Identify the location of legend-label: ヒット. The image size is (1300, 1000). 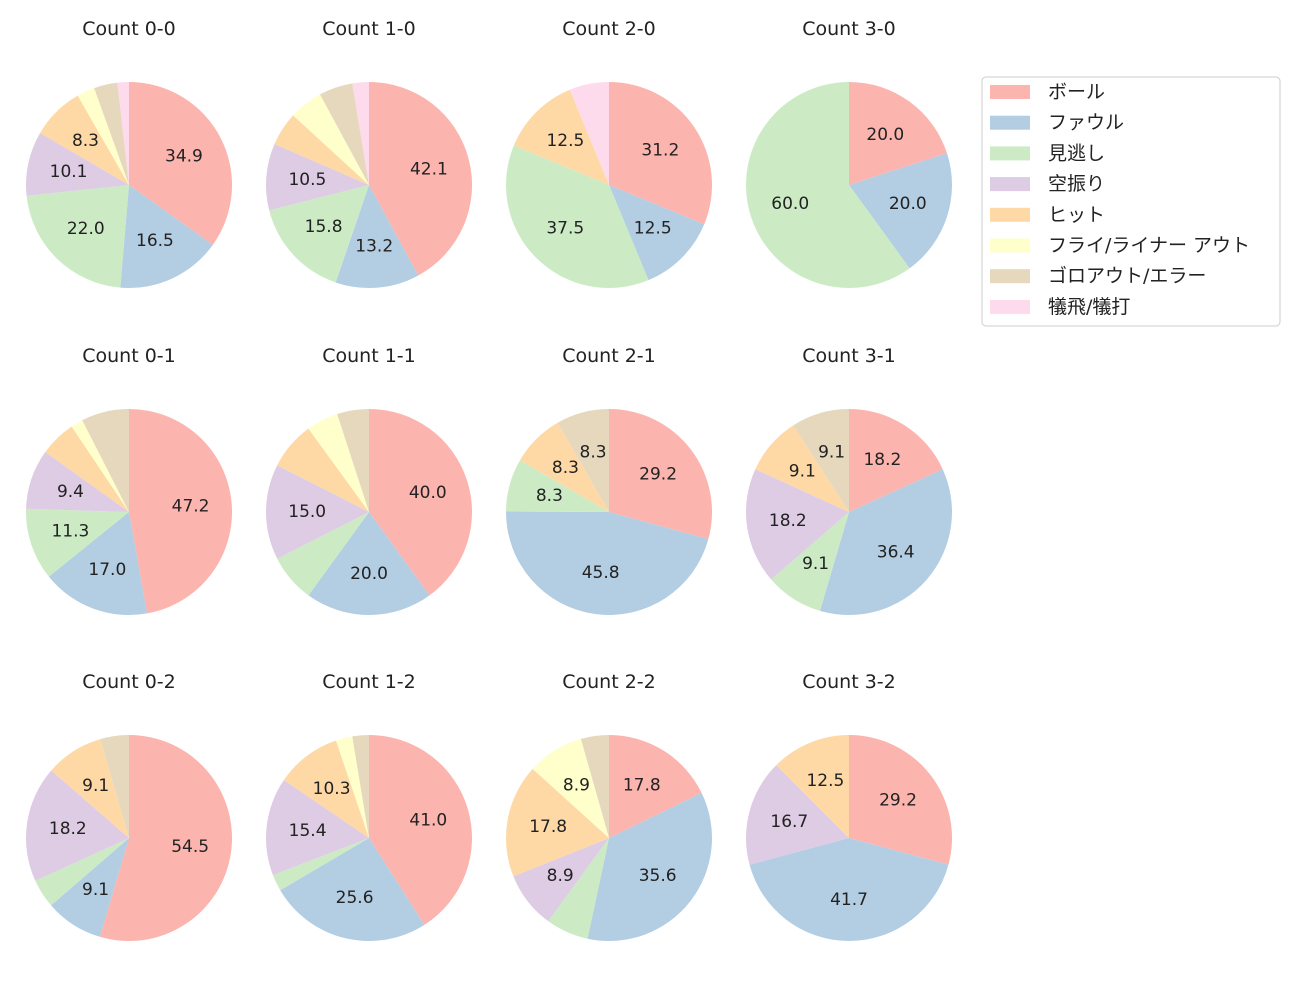
(1076, 215).